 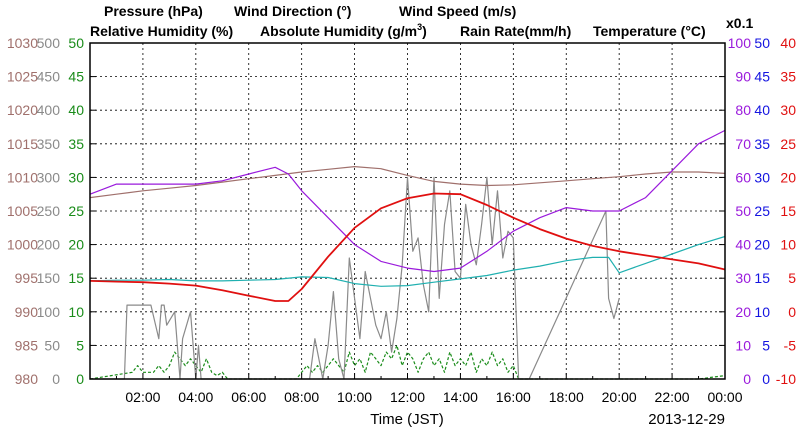 I want to click on tick-label-temperature: 5, so click(x=792, y=278).